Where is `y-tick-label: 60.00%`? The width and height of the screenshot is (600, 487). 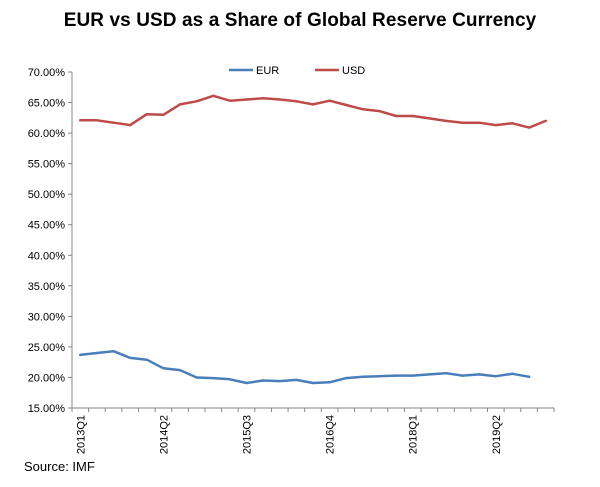
y-tick-label: 60.00% is located at coordinates (47, 134).